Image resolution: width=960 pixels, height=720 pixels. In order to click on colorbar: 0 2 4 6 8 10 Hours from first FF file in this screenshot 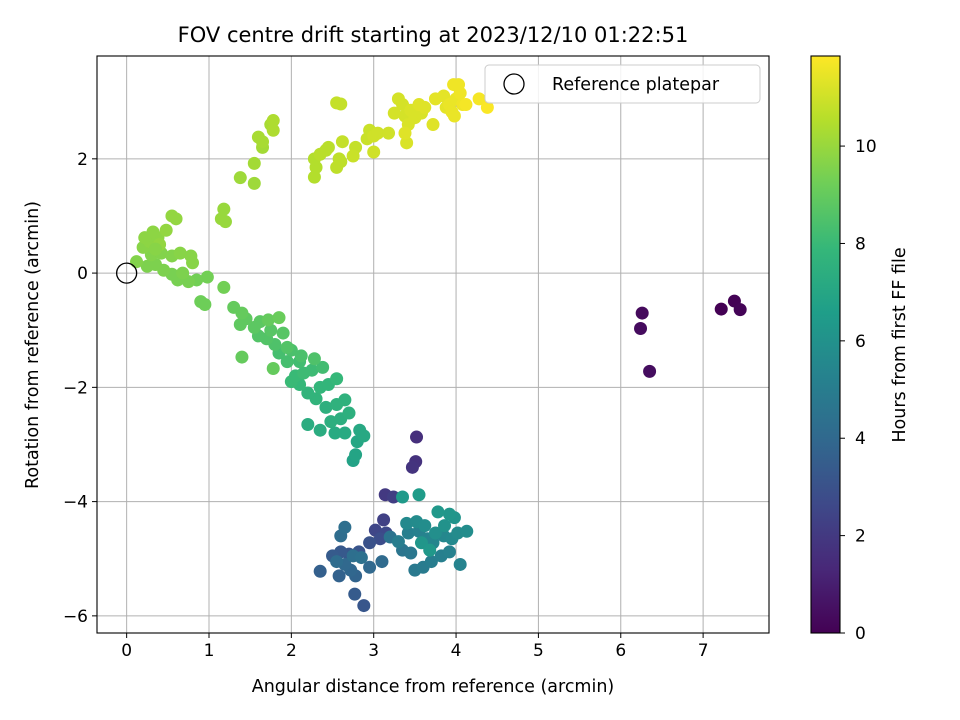, I will do `click(860, 349)`.